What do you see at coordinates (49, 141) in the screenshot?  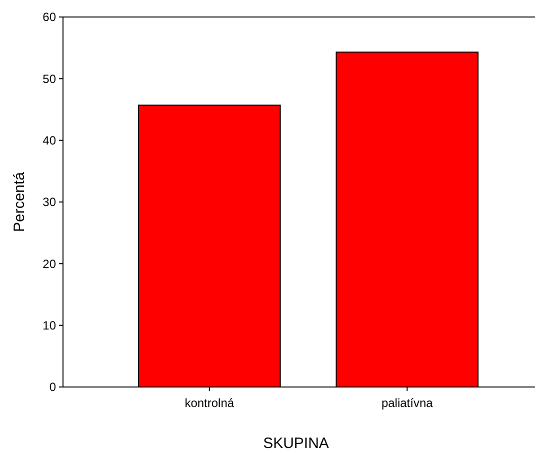 I see `y-tick-label: 40` at bounding box center [49, 141].